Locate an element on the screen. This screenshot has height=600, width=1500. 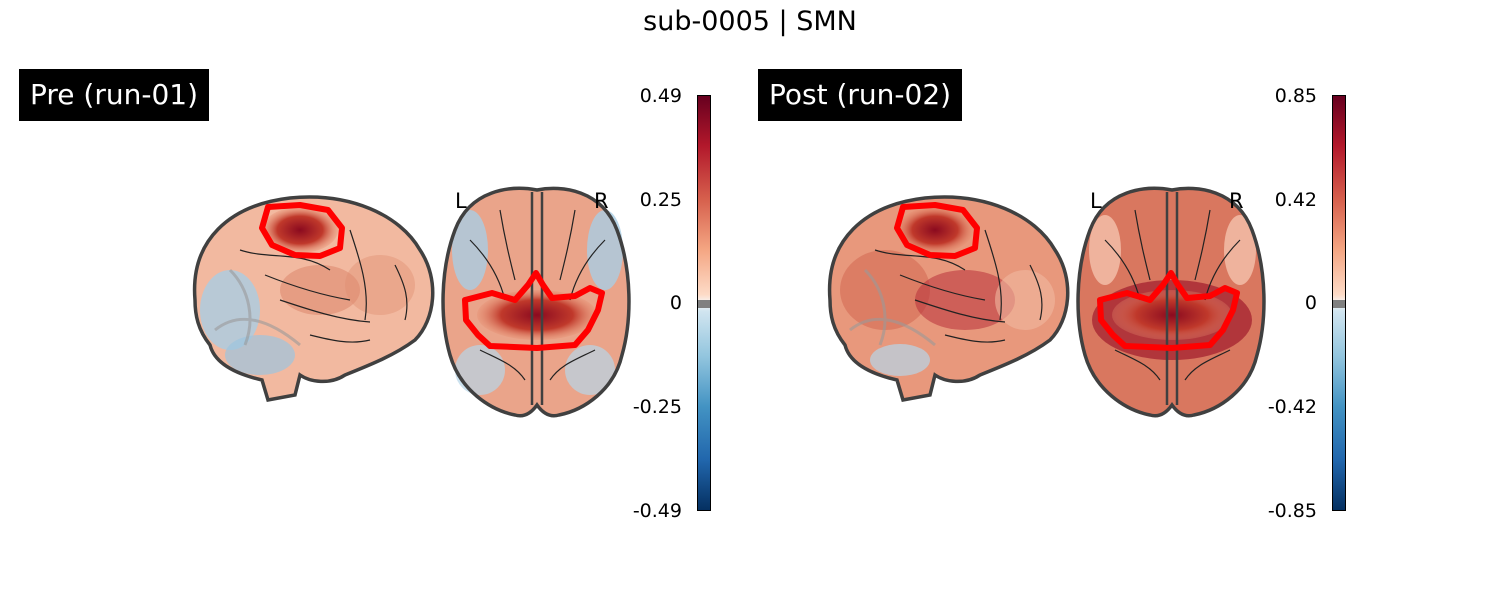
colorbar-tick: 0.42 is located at coordinates (1295, 200).